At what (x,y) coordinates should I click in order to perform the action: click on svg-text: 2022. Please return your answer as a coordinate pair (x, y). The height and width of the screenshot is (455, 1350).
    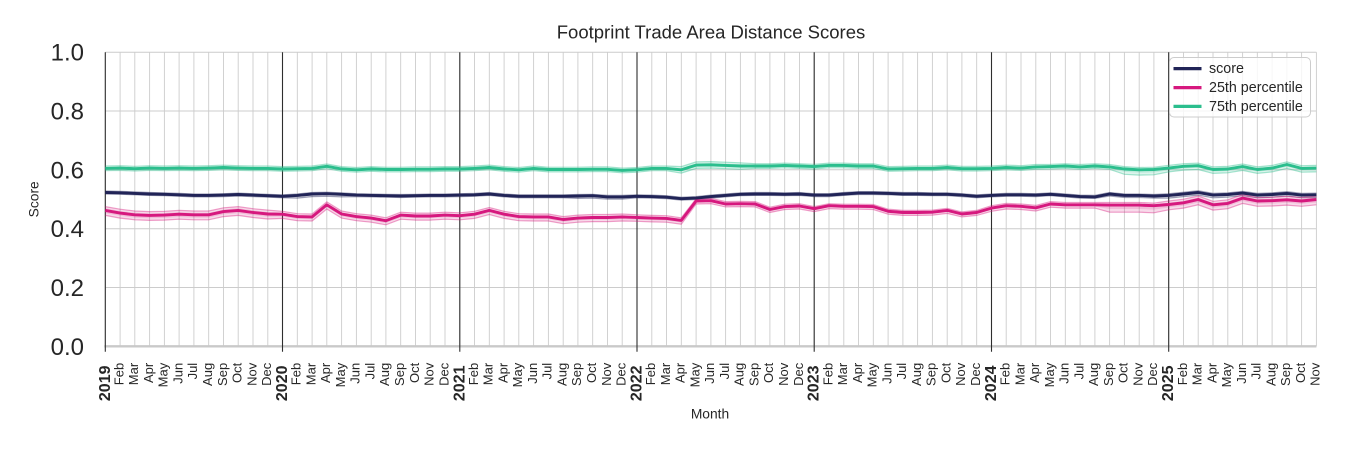
    Looking at the image, I should click on (637, 383).